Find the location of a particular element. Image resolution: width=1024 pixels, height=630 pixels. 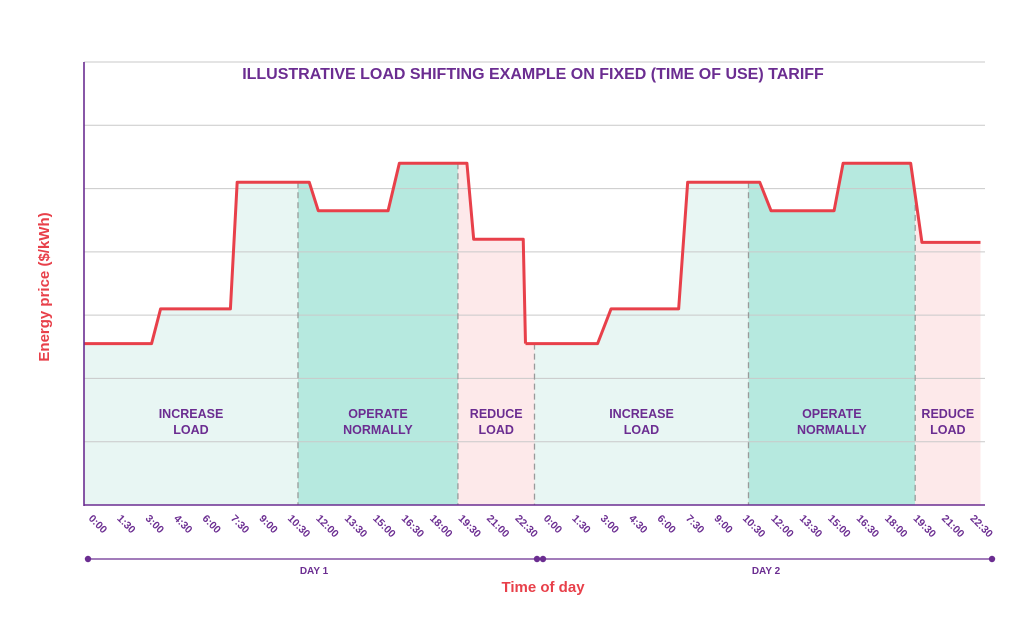

region-label-4: INCREASE LOAD is located at coordinates (641, 422).